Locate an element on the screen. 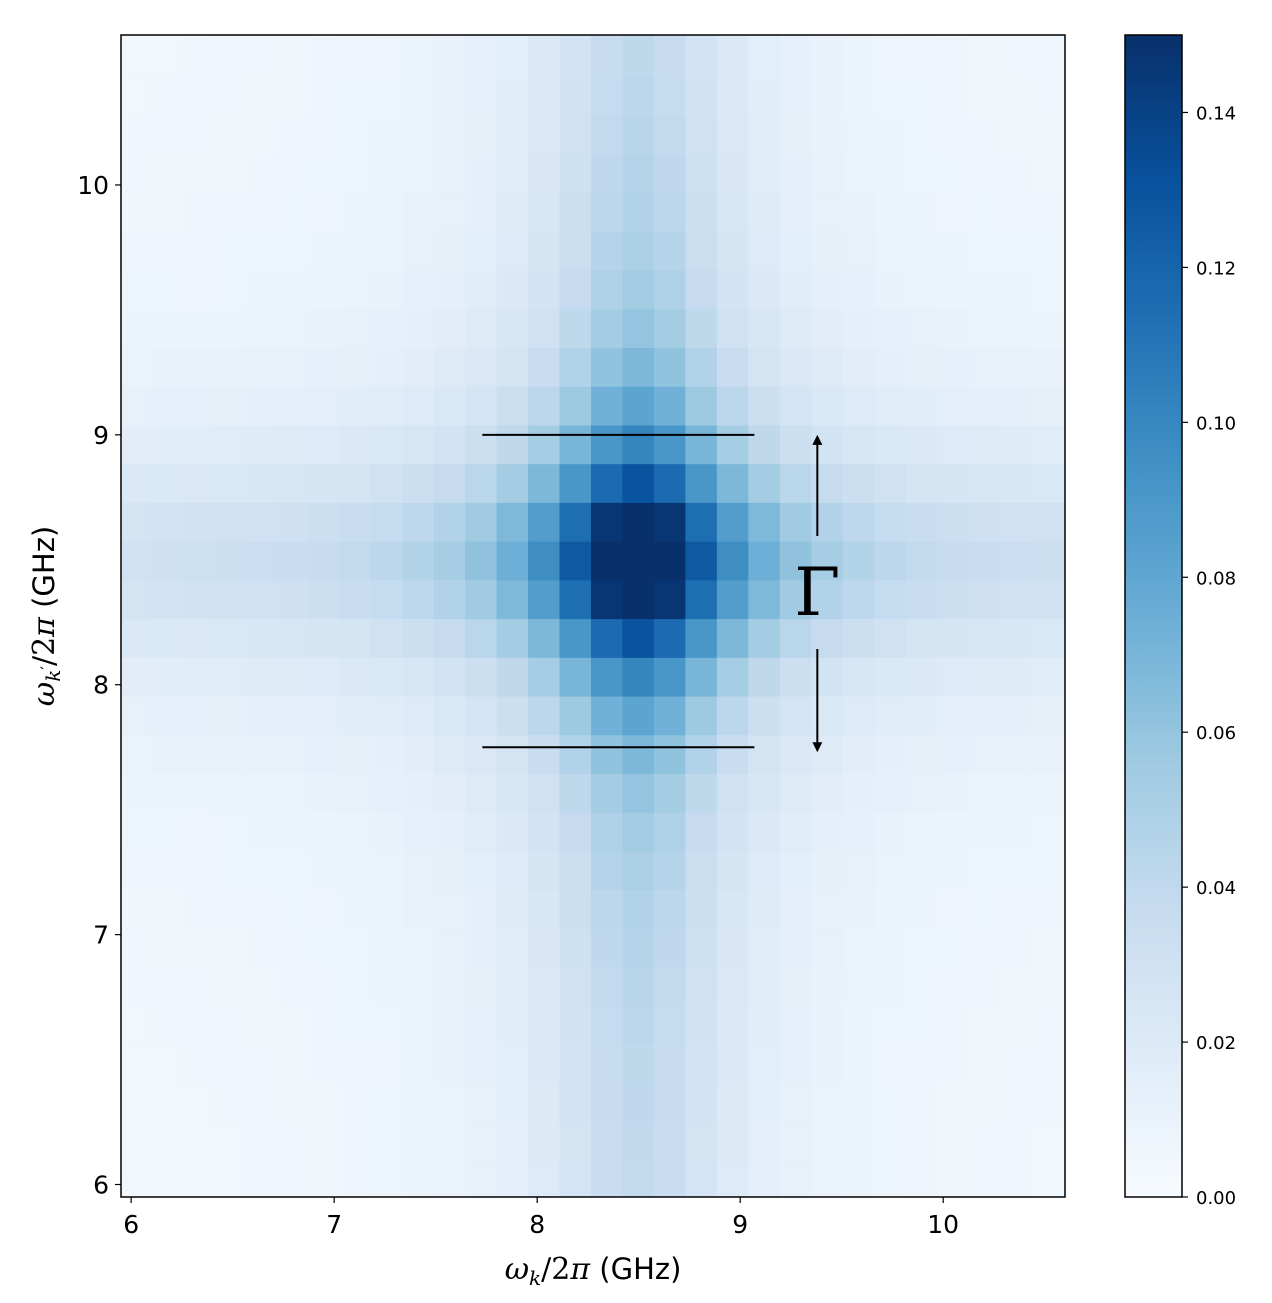 The width and height of the screenshot is (1272, 1303). colorbar-tick-label: 0.04 is located at coordinates (1216, 888).